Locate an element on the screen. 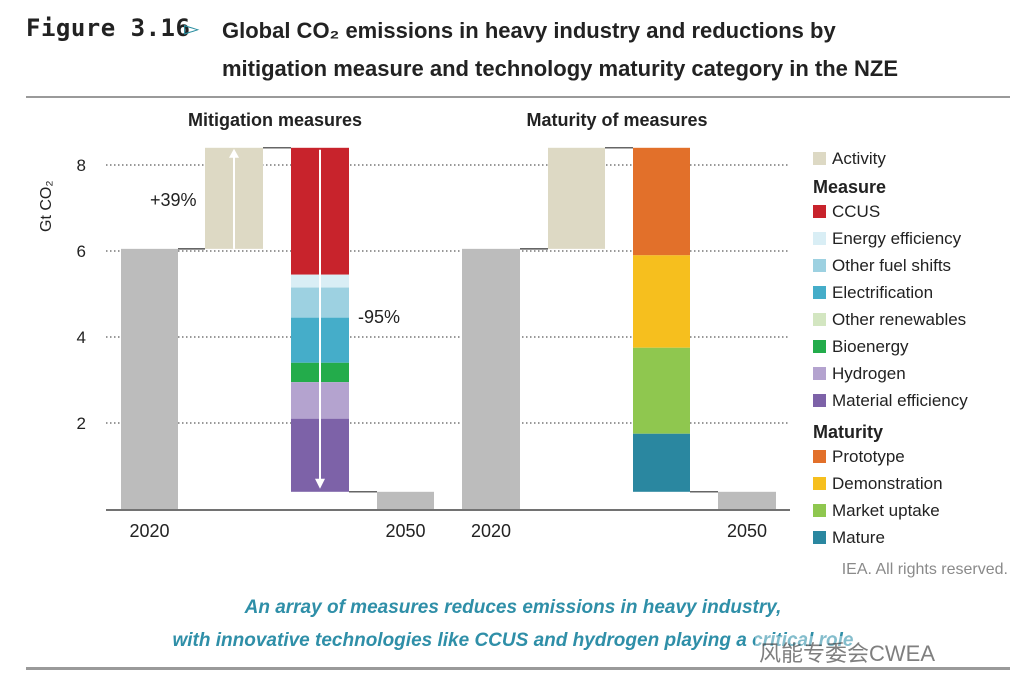 This screenshot has width=1026, height=695. legend-label-material-efficiency: Material efficiency is located at coordinates (900, 400).